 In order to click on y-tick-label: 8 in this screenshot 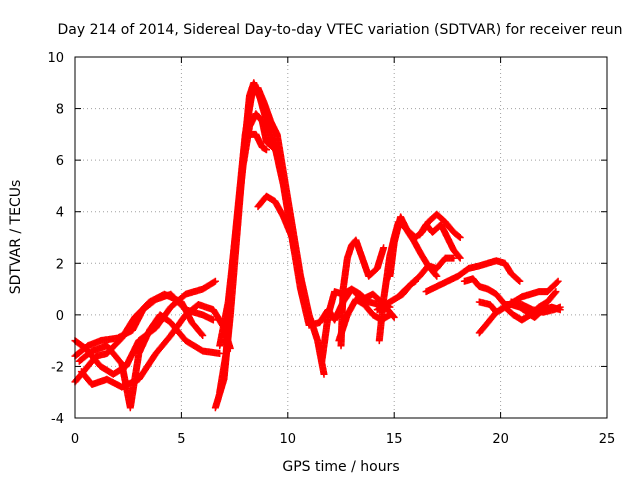, I will do `click(60, 110)`.